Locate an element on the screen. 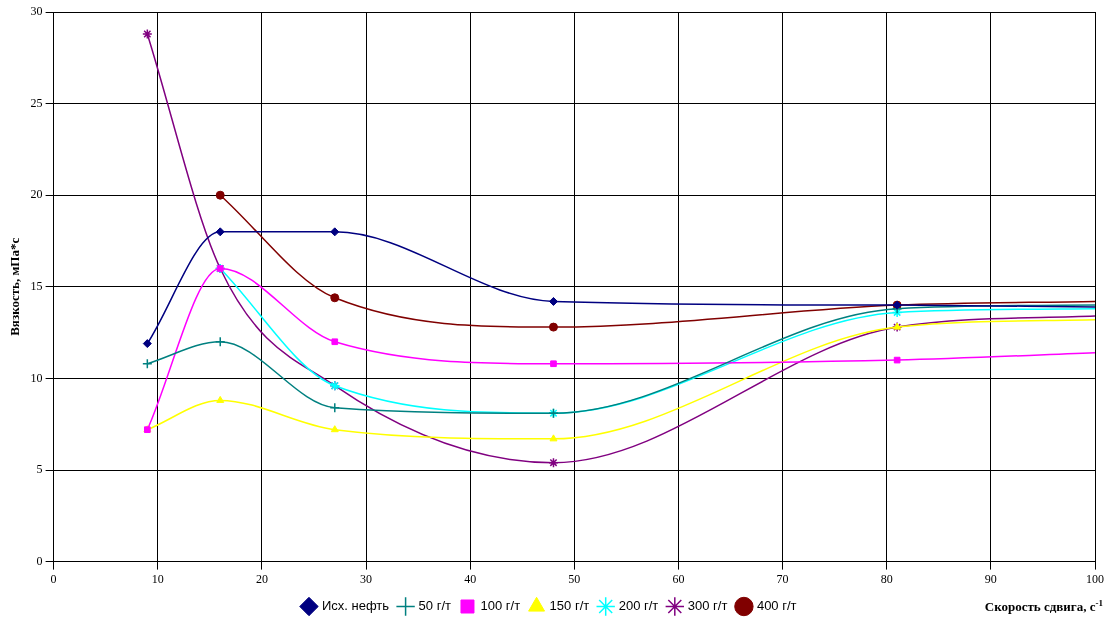  legend-label: 100 г/т is located at coordinates (500, 606).